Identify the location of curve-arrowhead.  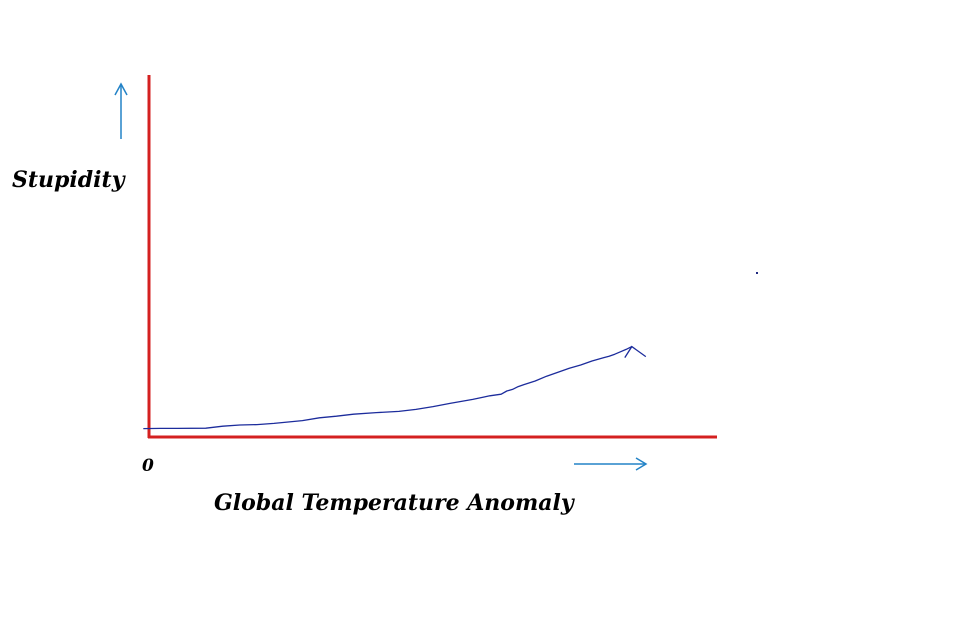
(635, 351).